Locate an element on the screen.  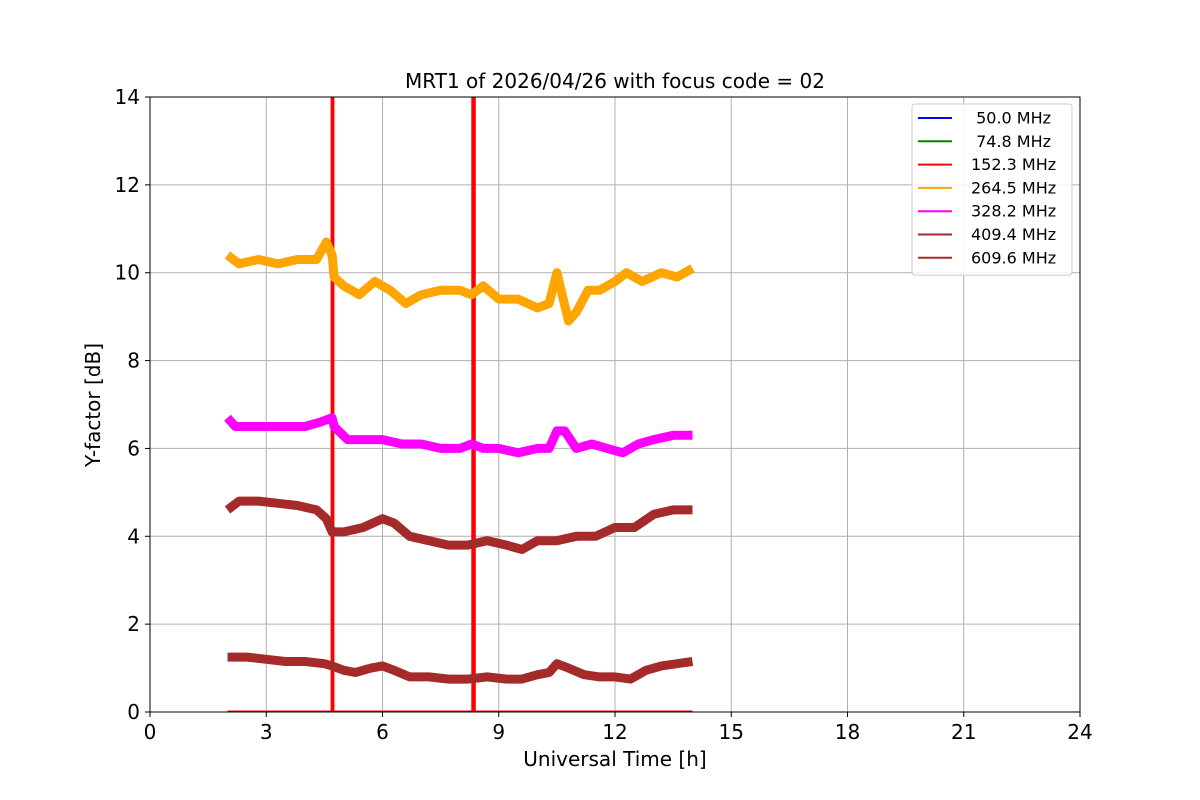
legend-label: 609.6 MHz is located at coordinates (1013, 257).